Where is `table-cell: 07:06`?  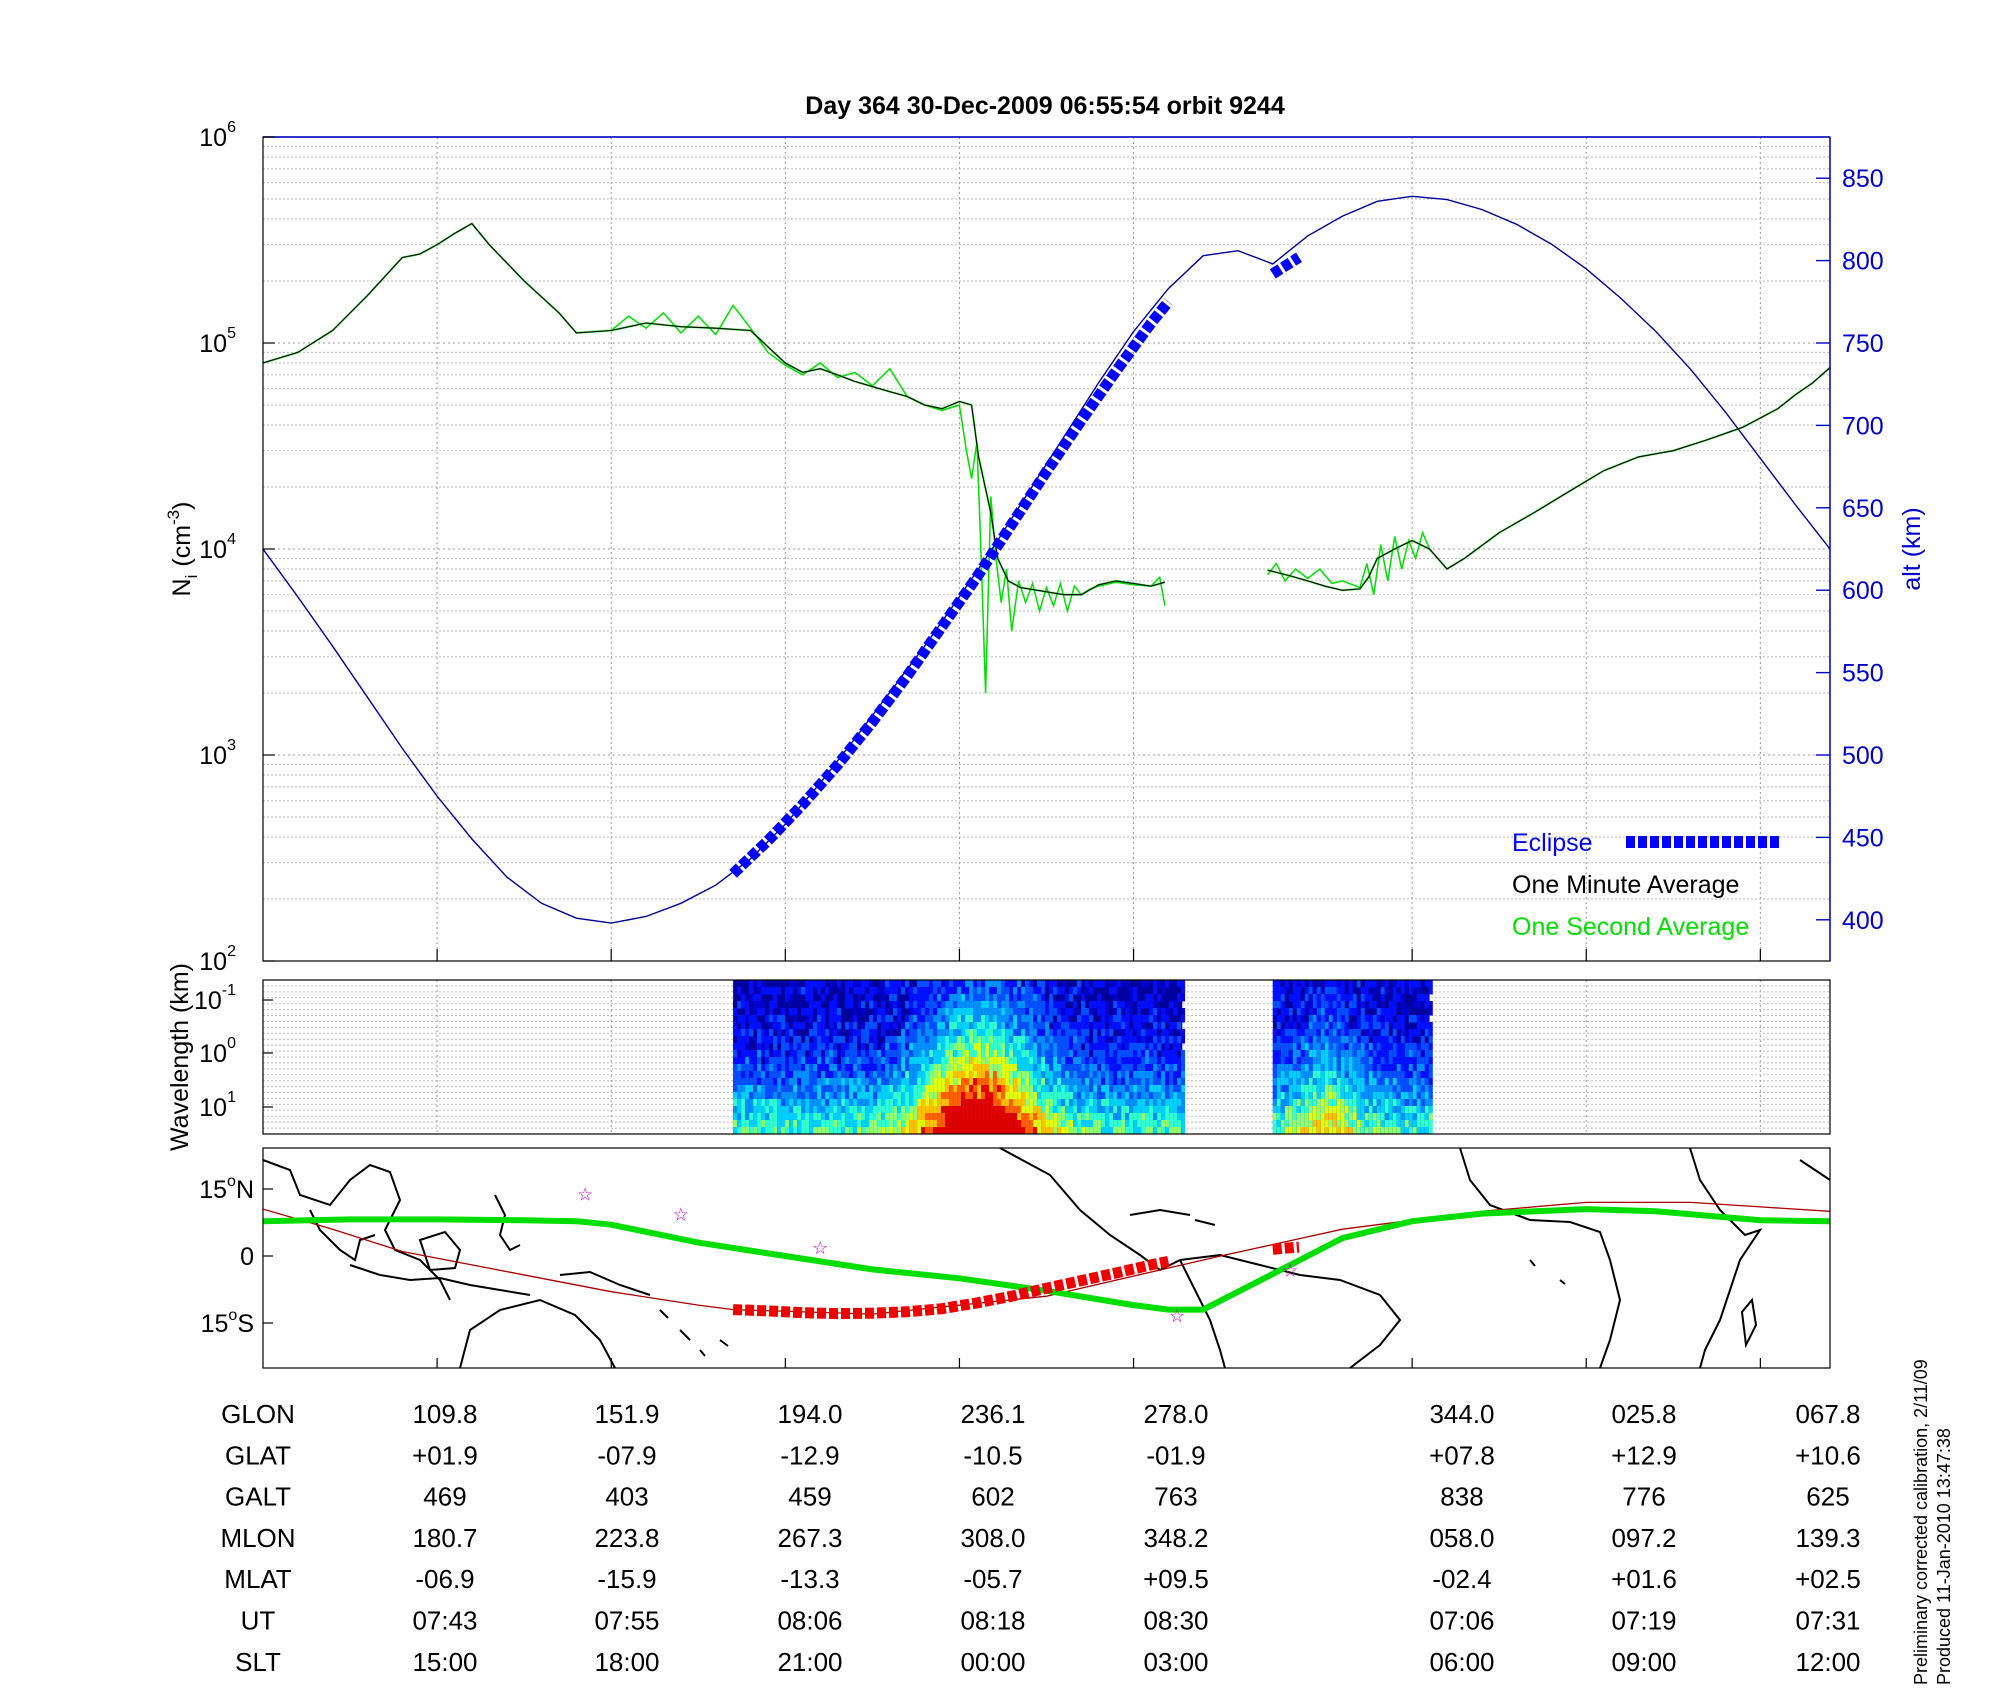
table-cell: 07:06 is located at coordinates (1461, 1621).